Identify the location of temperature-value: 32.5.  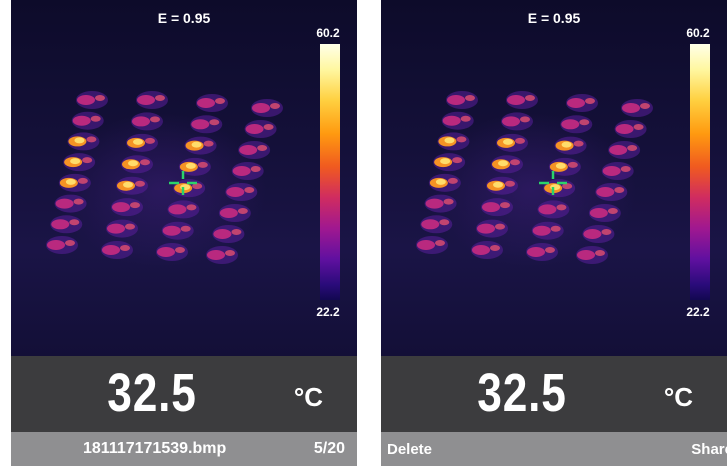
(522, 393).